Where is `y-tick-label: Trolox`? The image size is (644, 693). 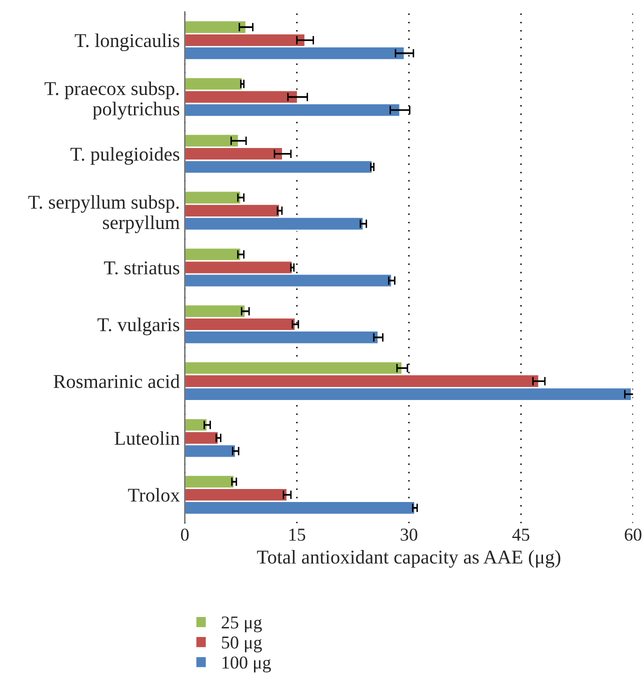 y-tick-label: Trolox is located at coordinates (154, 495).